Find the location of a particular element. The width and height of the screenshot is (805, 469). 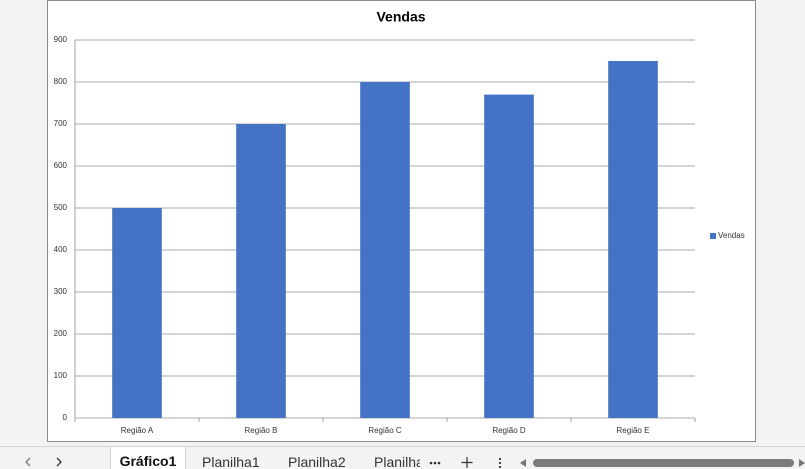

new-sheet is located at coordinates (467, 462).